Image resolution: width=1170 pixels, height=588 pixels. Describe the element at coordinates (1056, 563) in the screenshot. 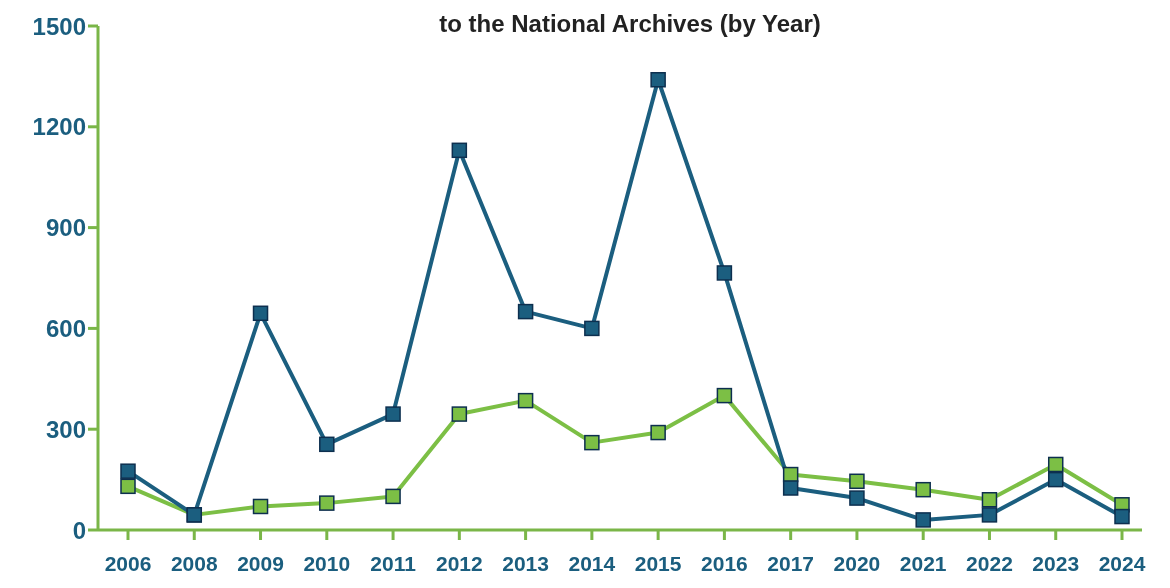

I see `x-tick-label: 2023` at that location.